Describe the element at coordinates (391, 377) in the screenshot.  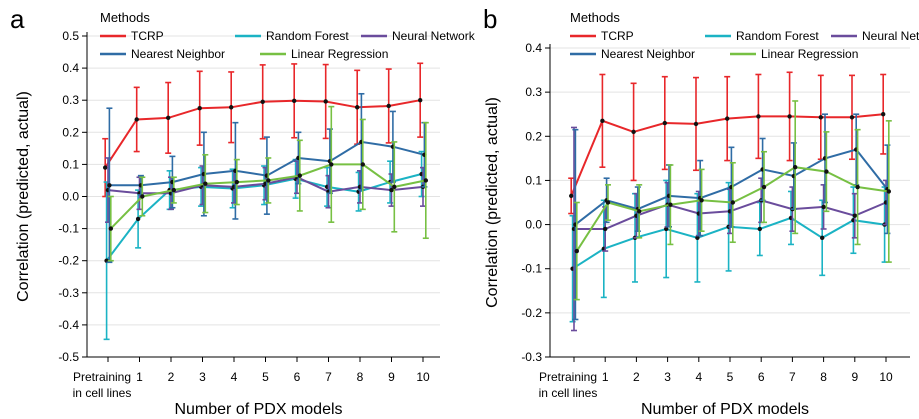
I see `x-tick-label: 9` at that location.